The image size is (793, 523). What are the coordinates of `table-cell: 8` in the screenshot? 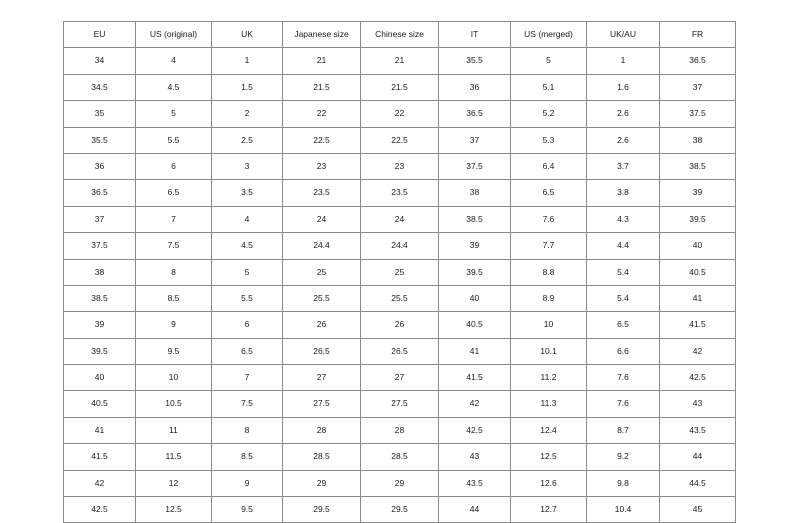 It's located at (247, 430).